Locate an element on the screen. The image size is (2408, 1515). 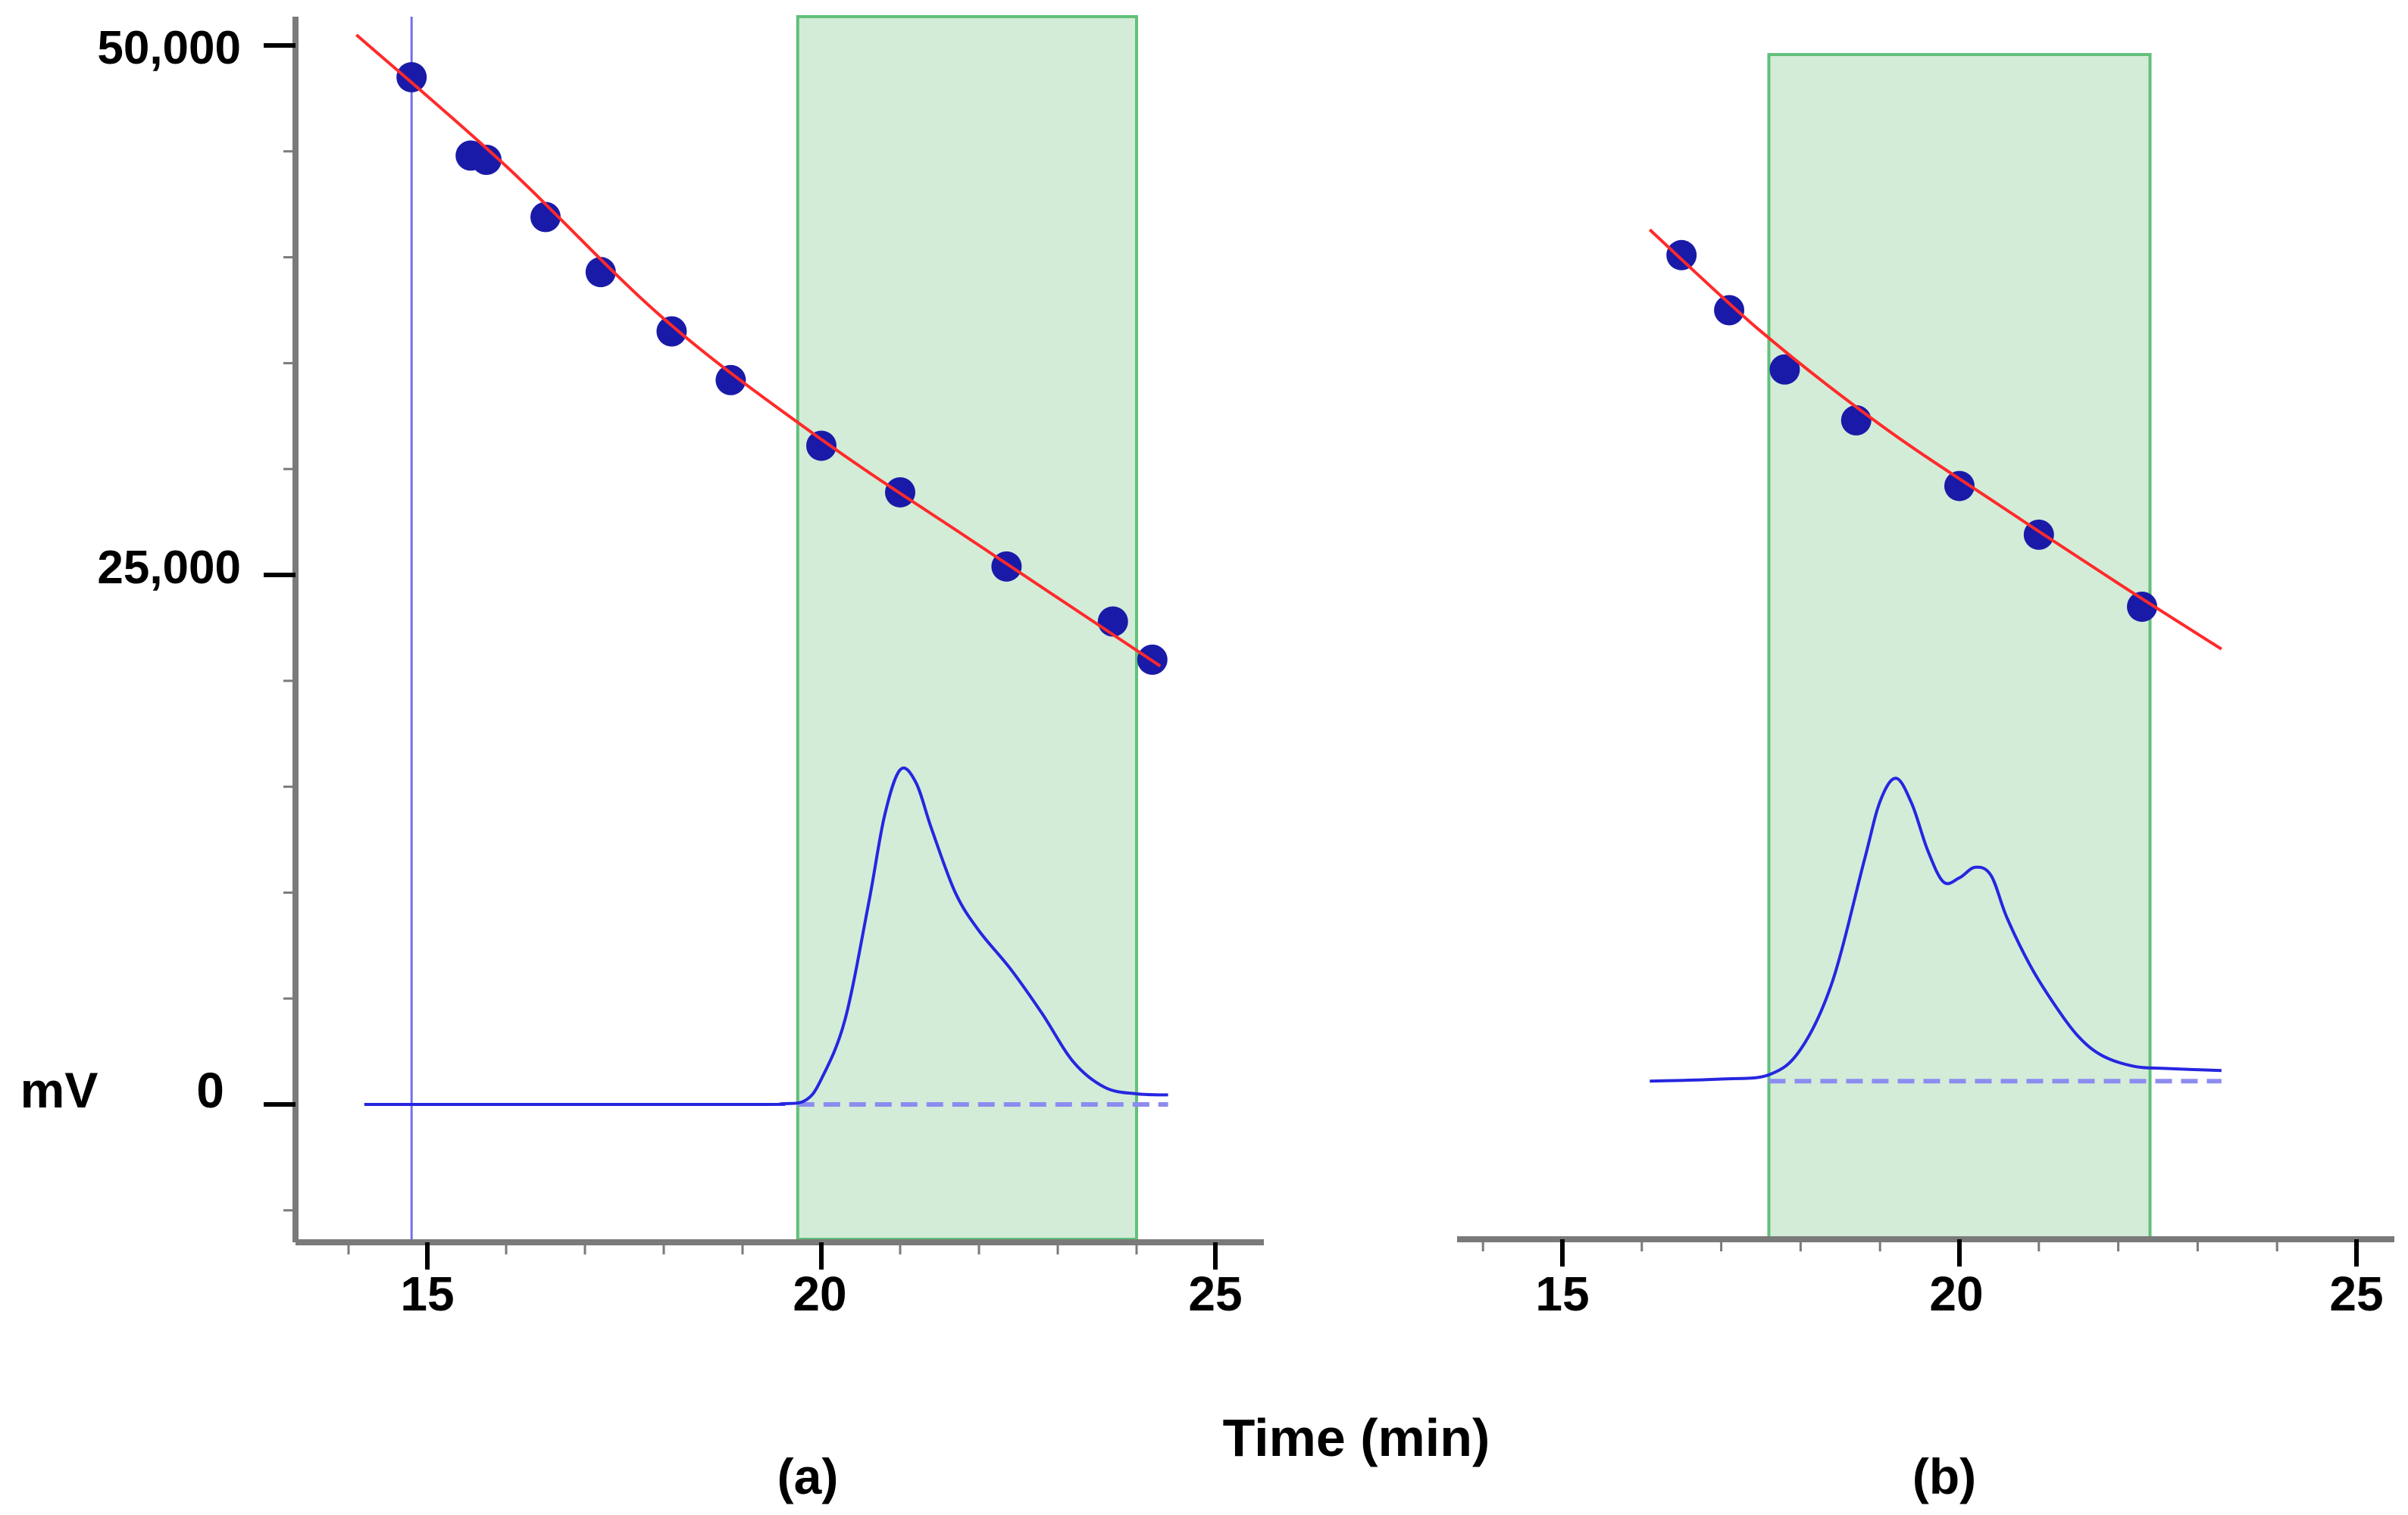
x-tick-label-a-15: 15 is located at coordinates (427, 1294).